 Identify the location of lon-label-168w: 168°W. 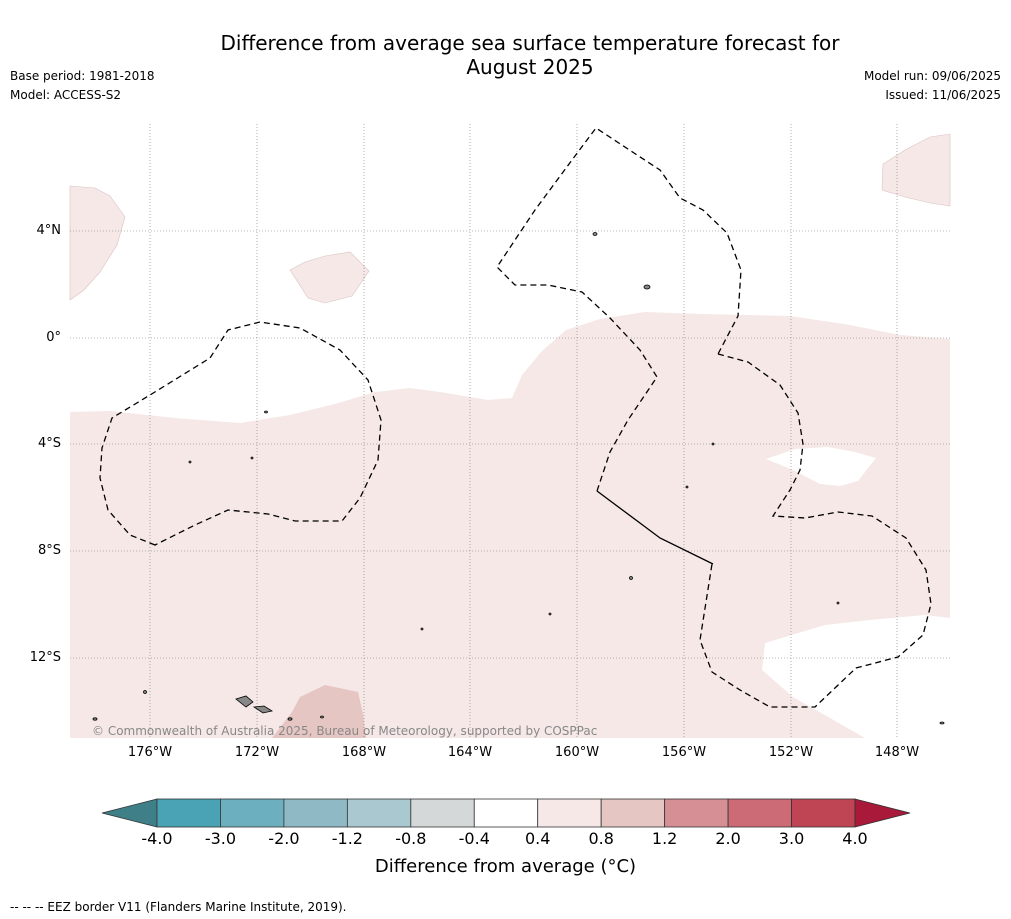
(364, 752).